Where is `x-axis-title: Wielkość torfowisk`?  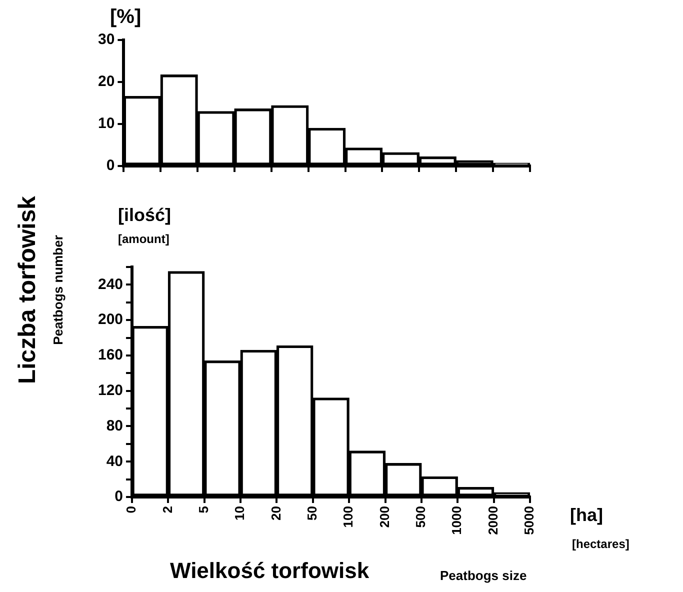 x-axis-title: Wielkość torfowisk is located at coordinates (270, 571).